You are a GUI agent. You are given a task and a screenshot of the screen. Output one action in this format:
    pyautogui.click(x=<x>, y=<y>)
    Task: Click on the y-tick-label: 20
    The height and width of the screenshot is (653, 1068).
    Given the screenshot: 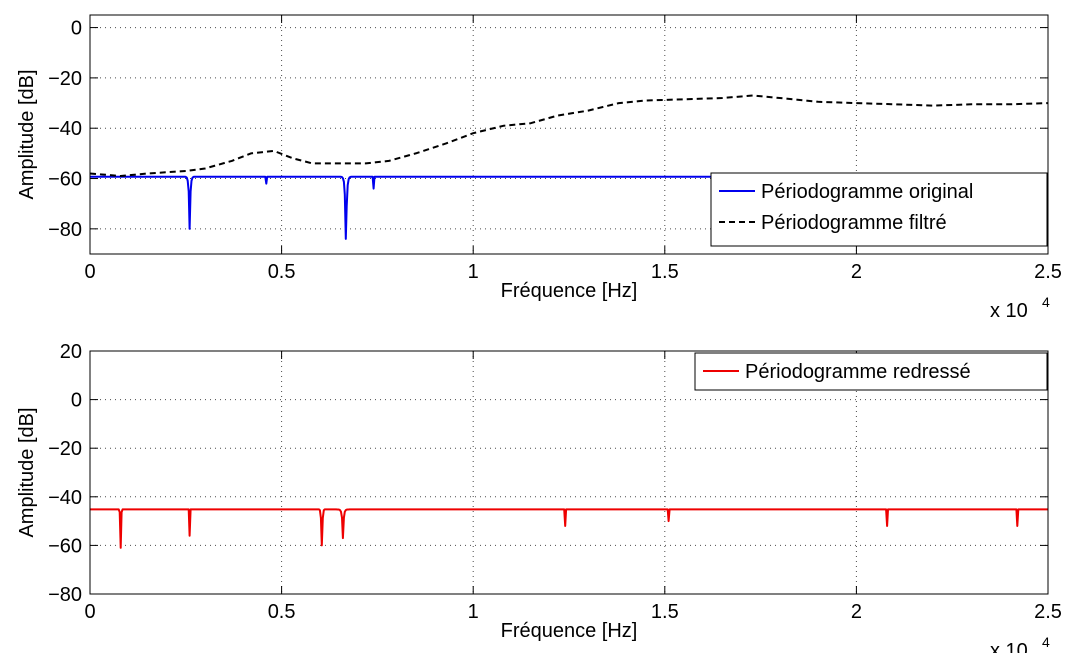 What is the action you would take?
    pyautogui.click(x=71, y=352)
    